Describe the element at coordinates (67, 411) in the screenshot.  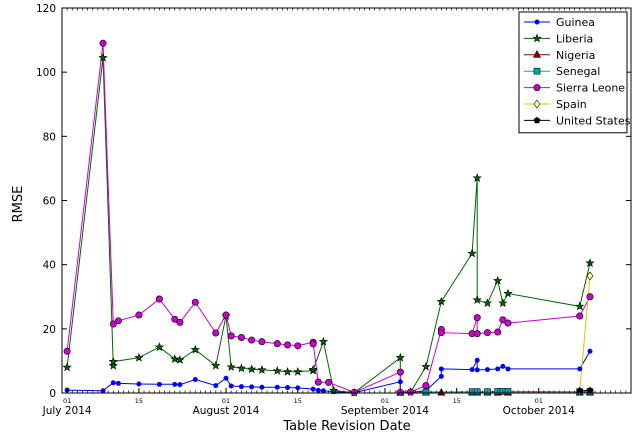
I see `x-month-label: July 2014` at that location.